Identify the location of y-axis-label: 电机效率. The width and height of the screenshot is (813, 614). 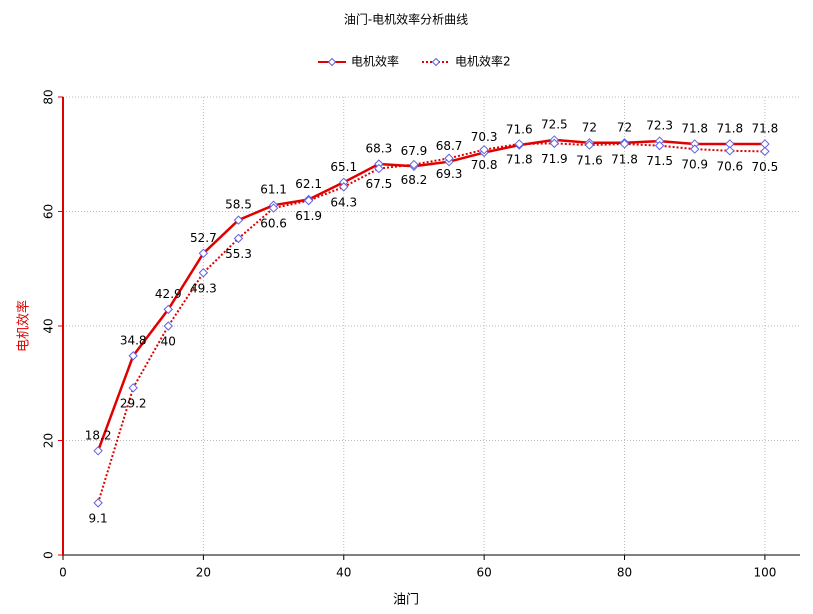
(24, 326).